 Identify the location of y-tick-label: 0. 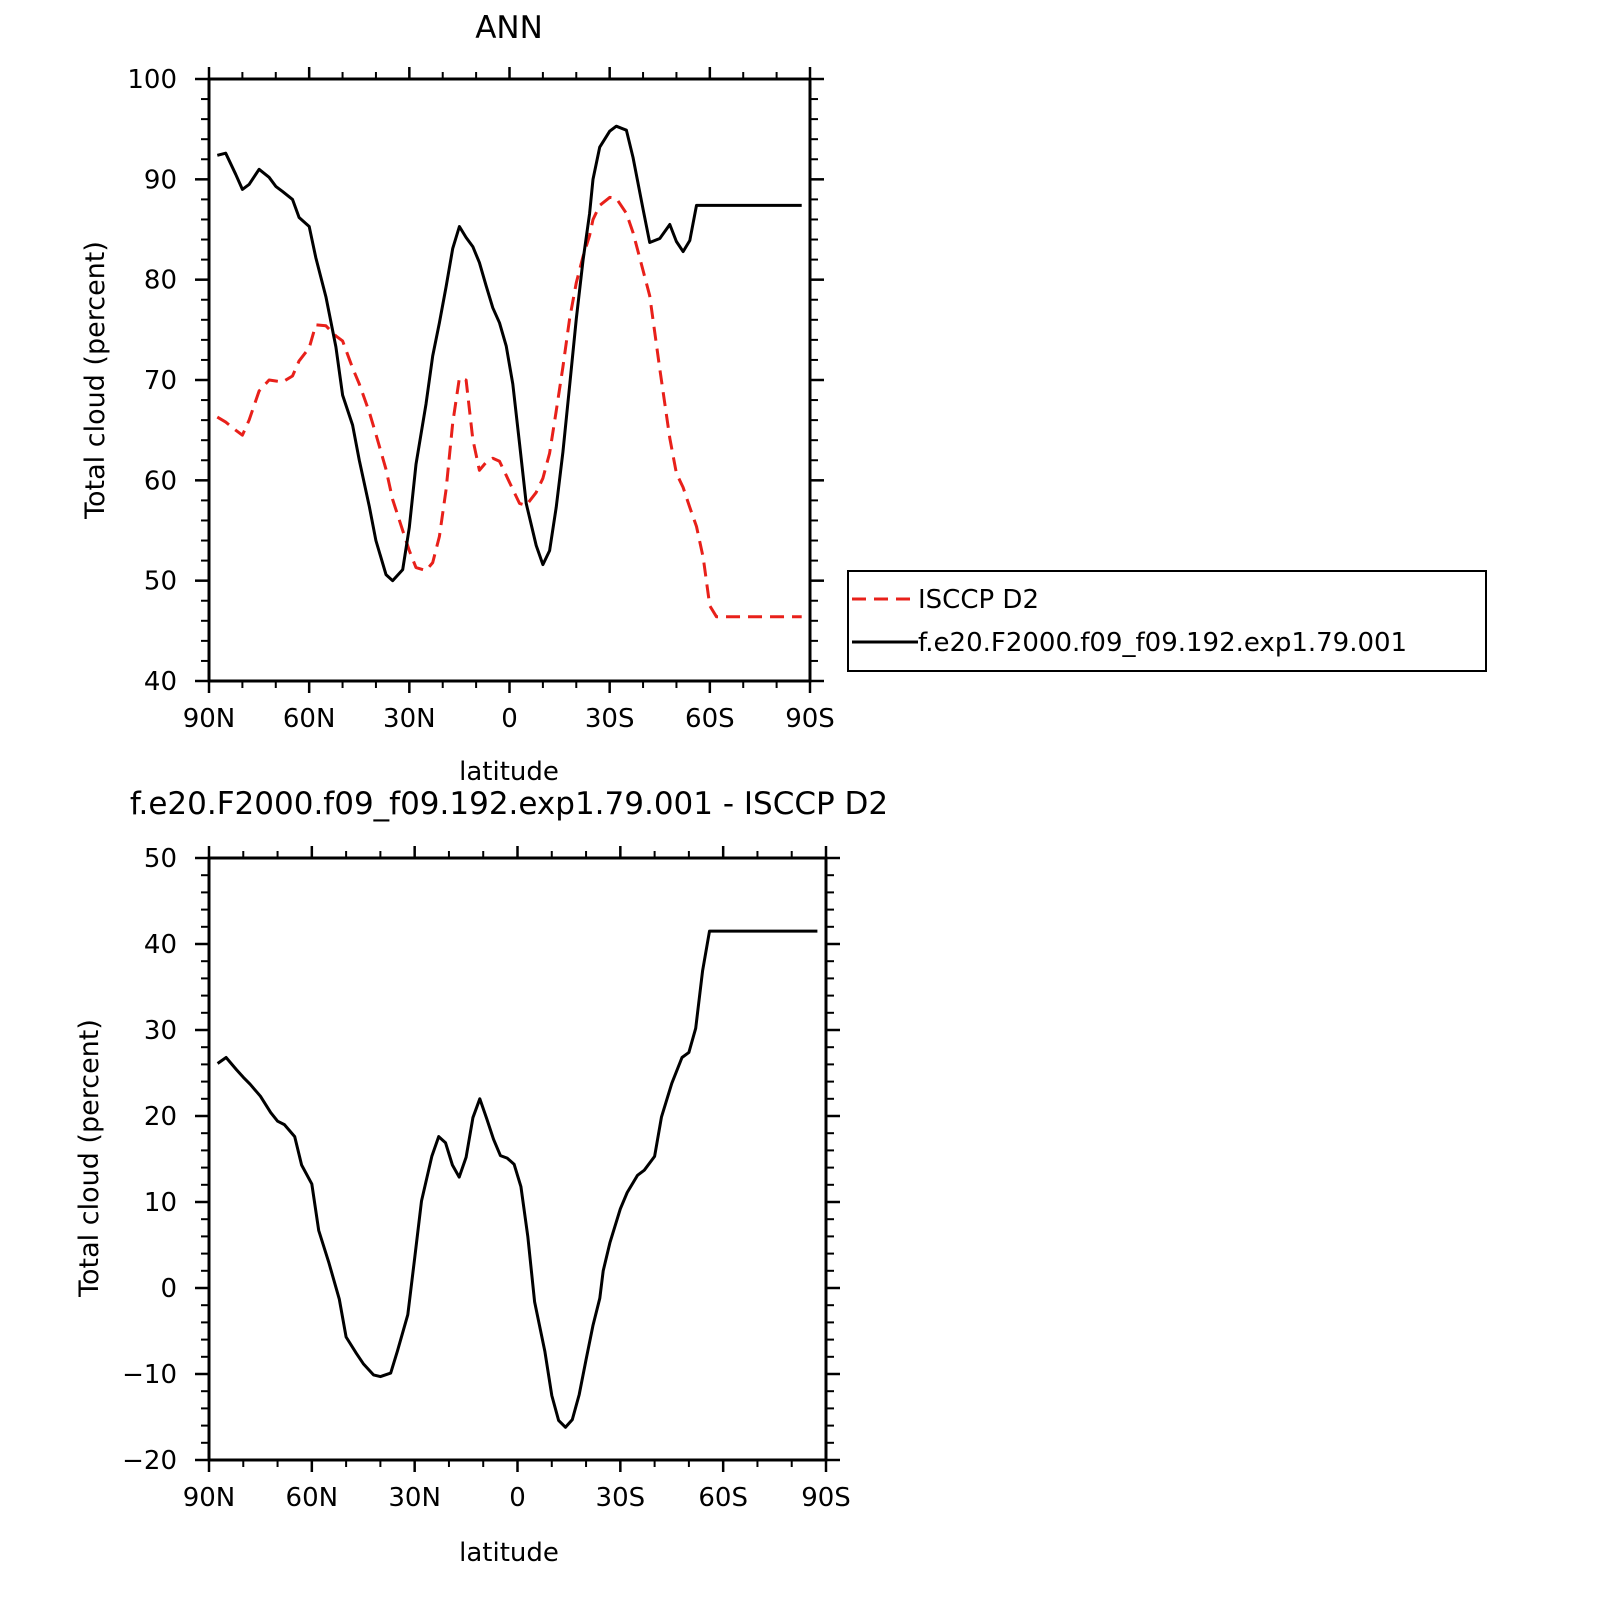
(168, 1289).